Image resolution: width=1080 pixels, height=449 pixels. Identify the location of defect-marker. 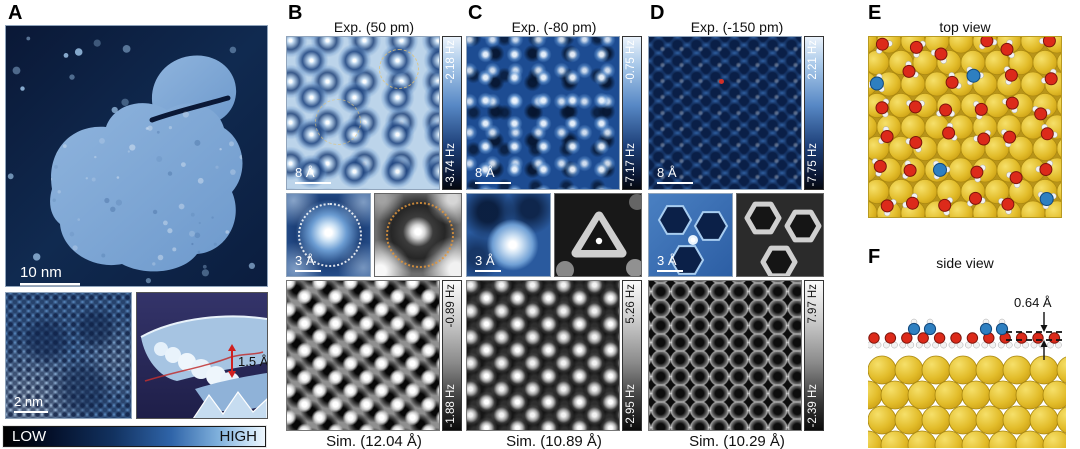
(721, 81).